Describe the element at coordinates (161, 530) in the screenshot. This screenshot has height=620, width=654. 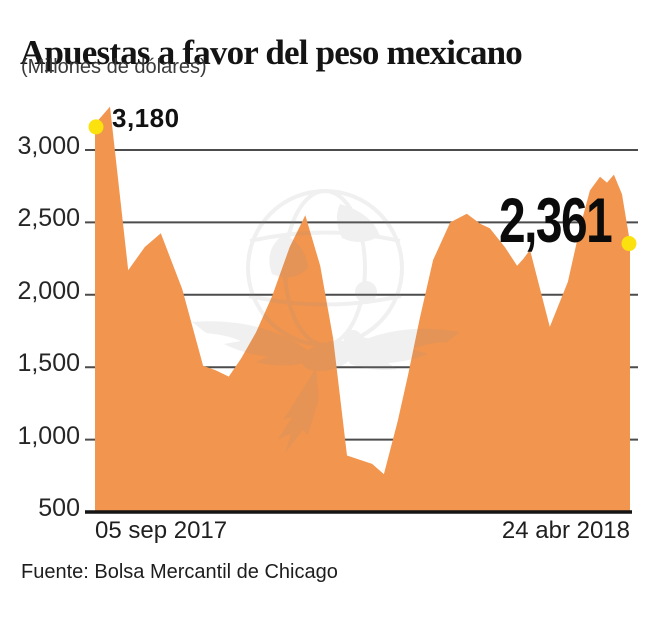
I see `x-axis-label-start: 05 sep 2017` at that location.